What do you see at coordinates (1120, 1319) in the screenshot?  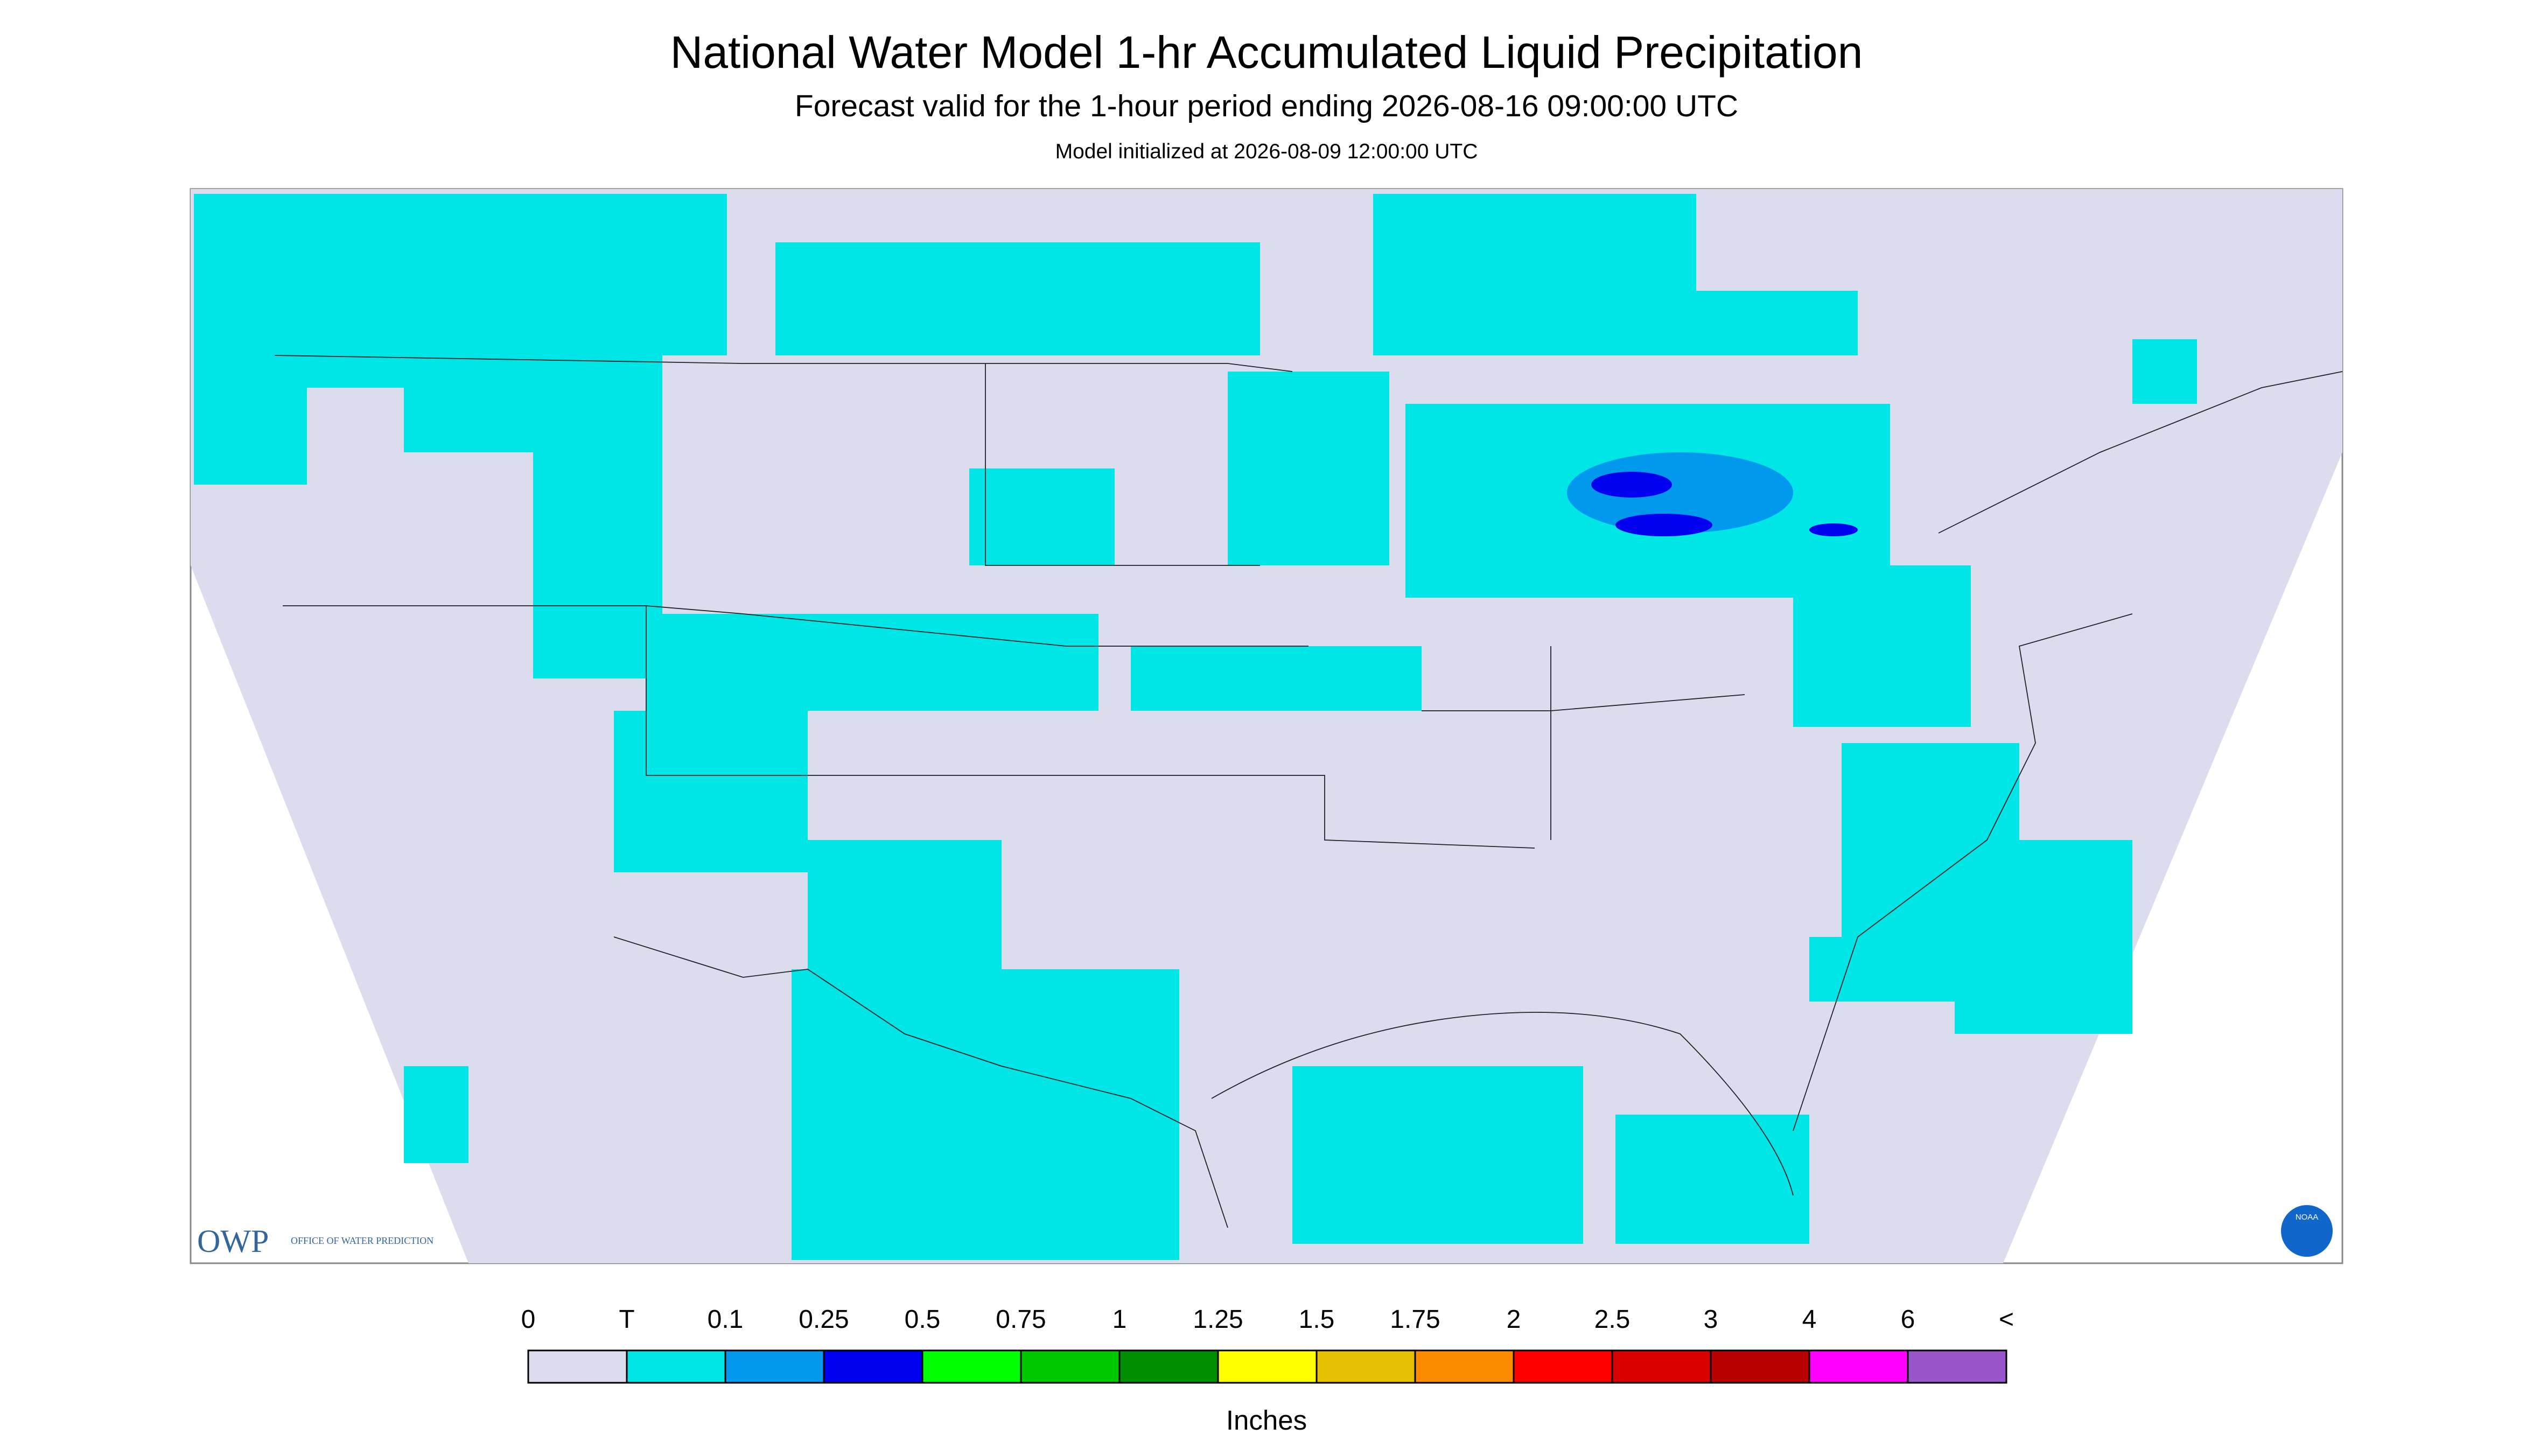 I see `legend-label: 1` at bounding box center [1120, 1319].